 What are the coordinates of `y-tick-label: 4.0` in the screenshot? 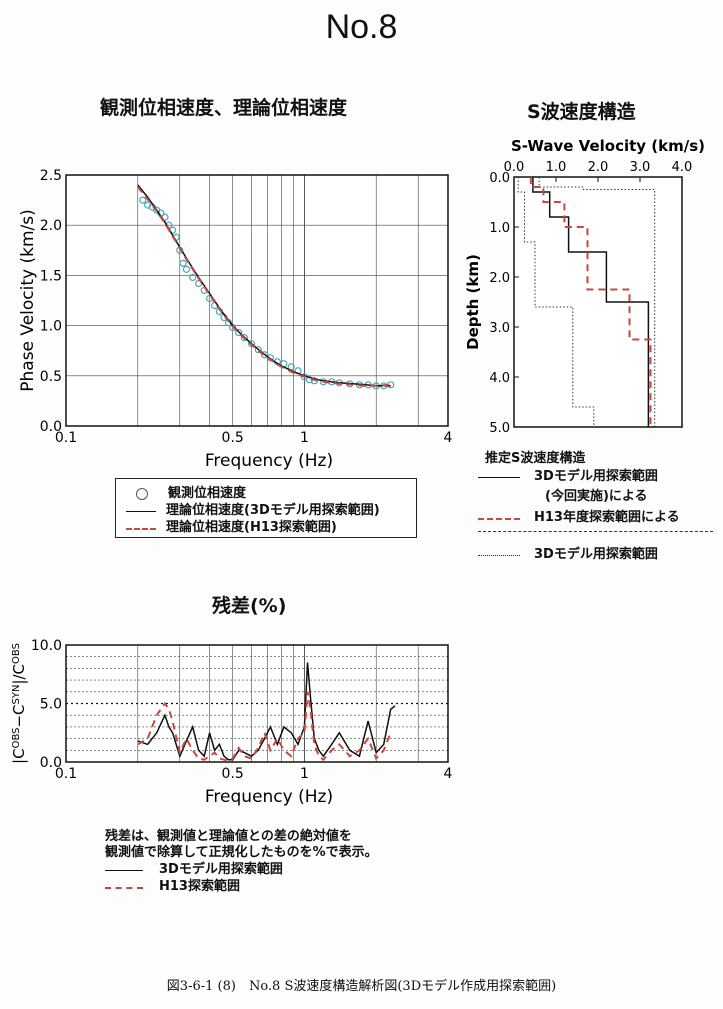 It's located at (499, 378).